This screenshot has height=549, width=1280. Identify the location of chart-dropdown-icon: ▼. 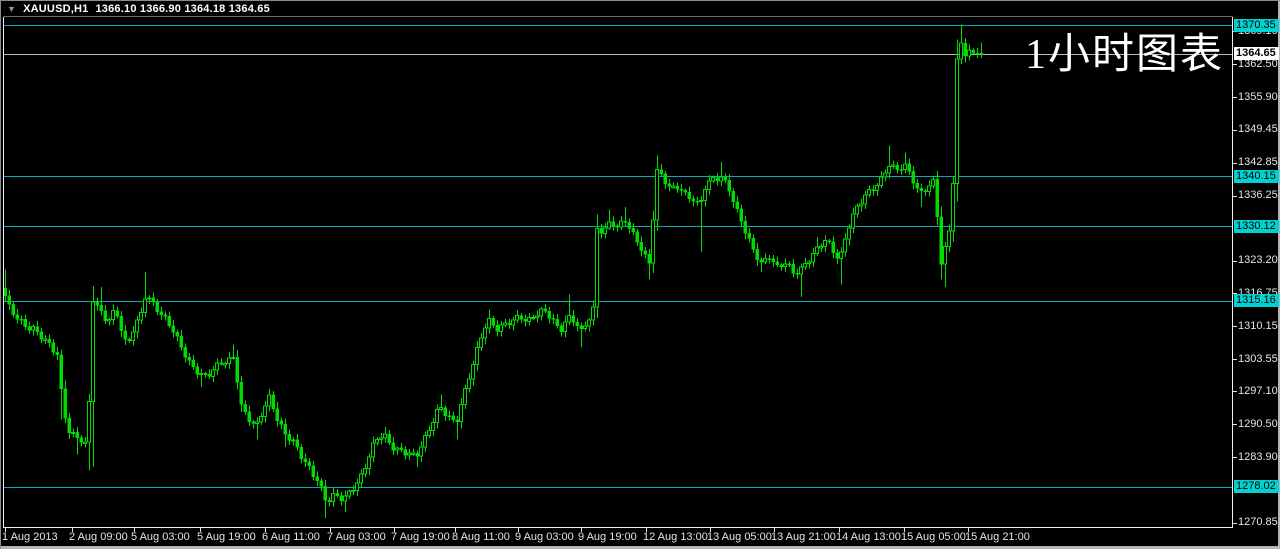
(12, 9).